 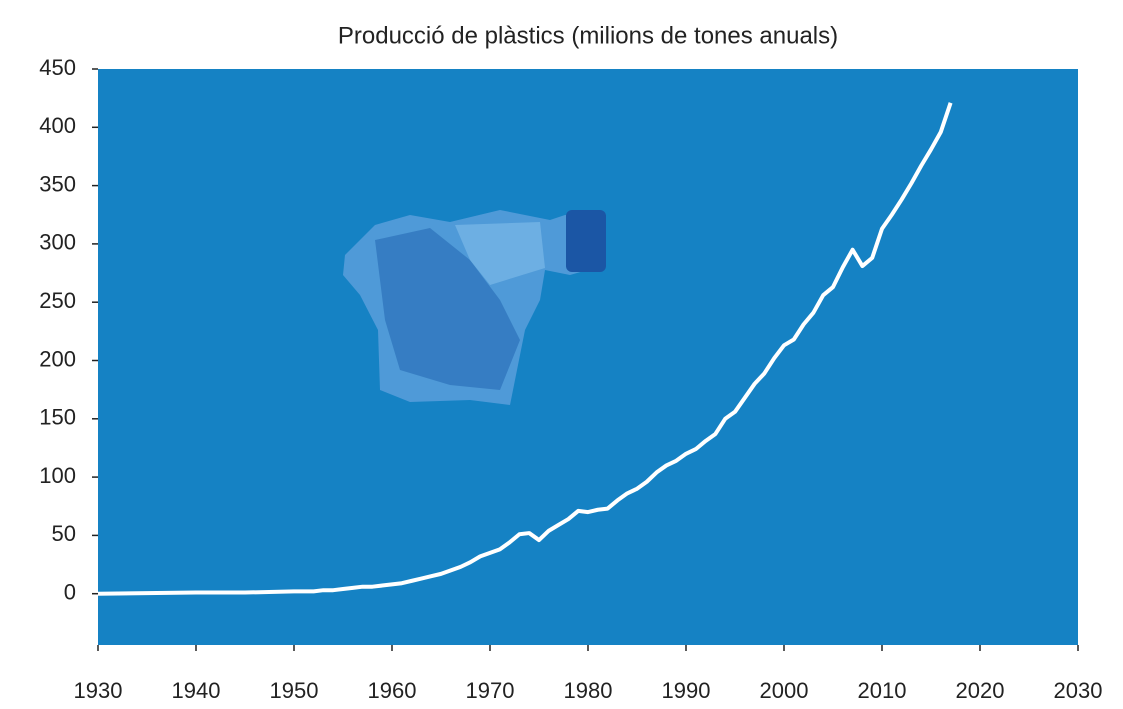 What do you see at coordinates (57, 242) in the screenshot?
I see `y-tick-label: 300` at bounding box center [57, 242].